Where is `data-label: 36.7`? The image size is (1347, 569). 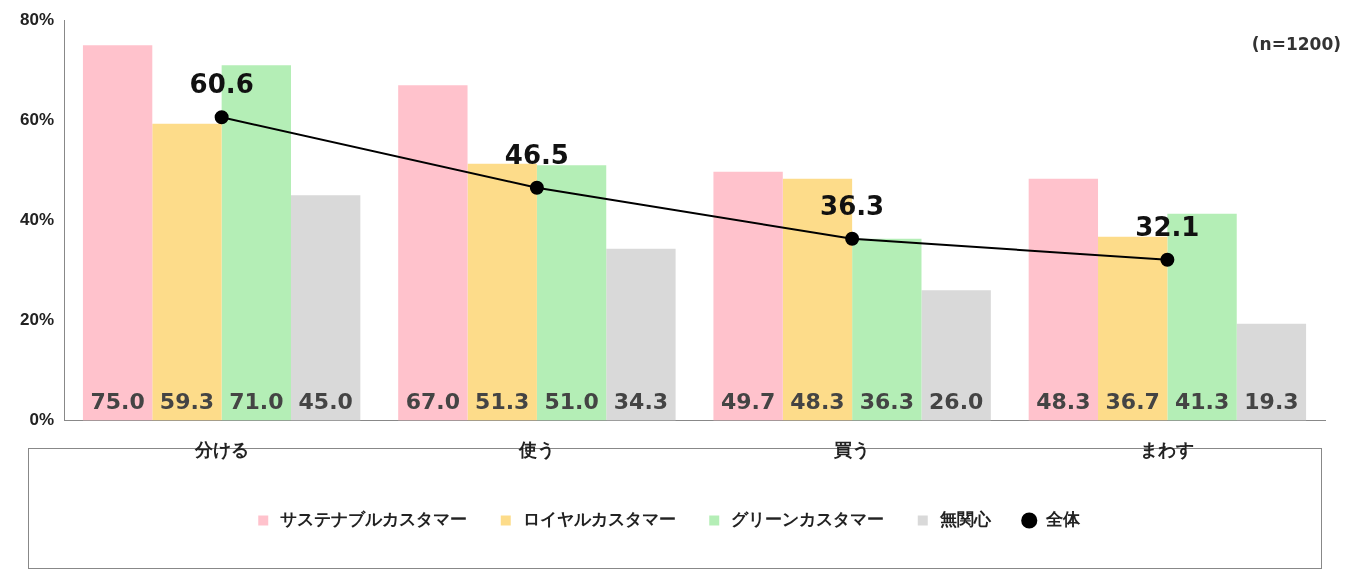 data-label: 36.7 is located at coordinates (1132, 402).